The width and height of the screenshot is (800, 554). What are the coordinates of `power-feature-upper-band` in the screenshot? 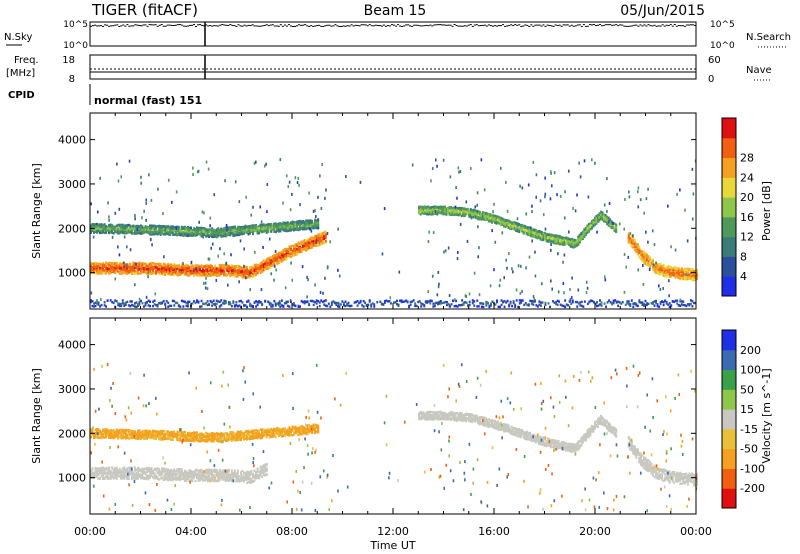 It's located at (205, 228).